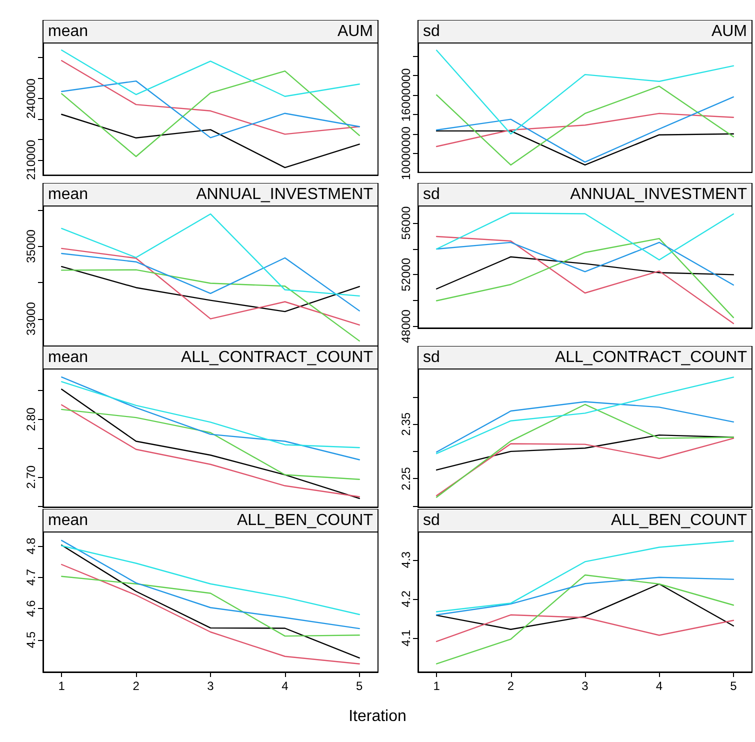 The height and width of the screenshot is (742, 755). I want to click on y-tick-label: 4.6, so click(31, 608).